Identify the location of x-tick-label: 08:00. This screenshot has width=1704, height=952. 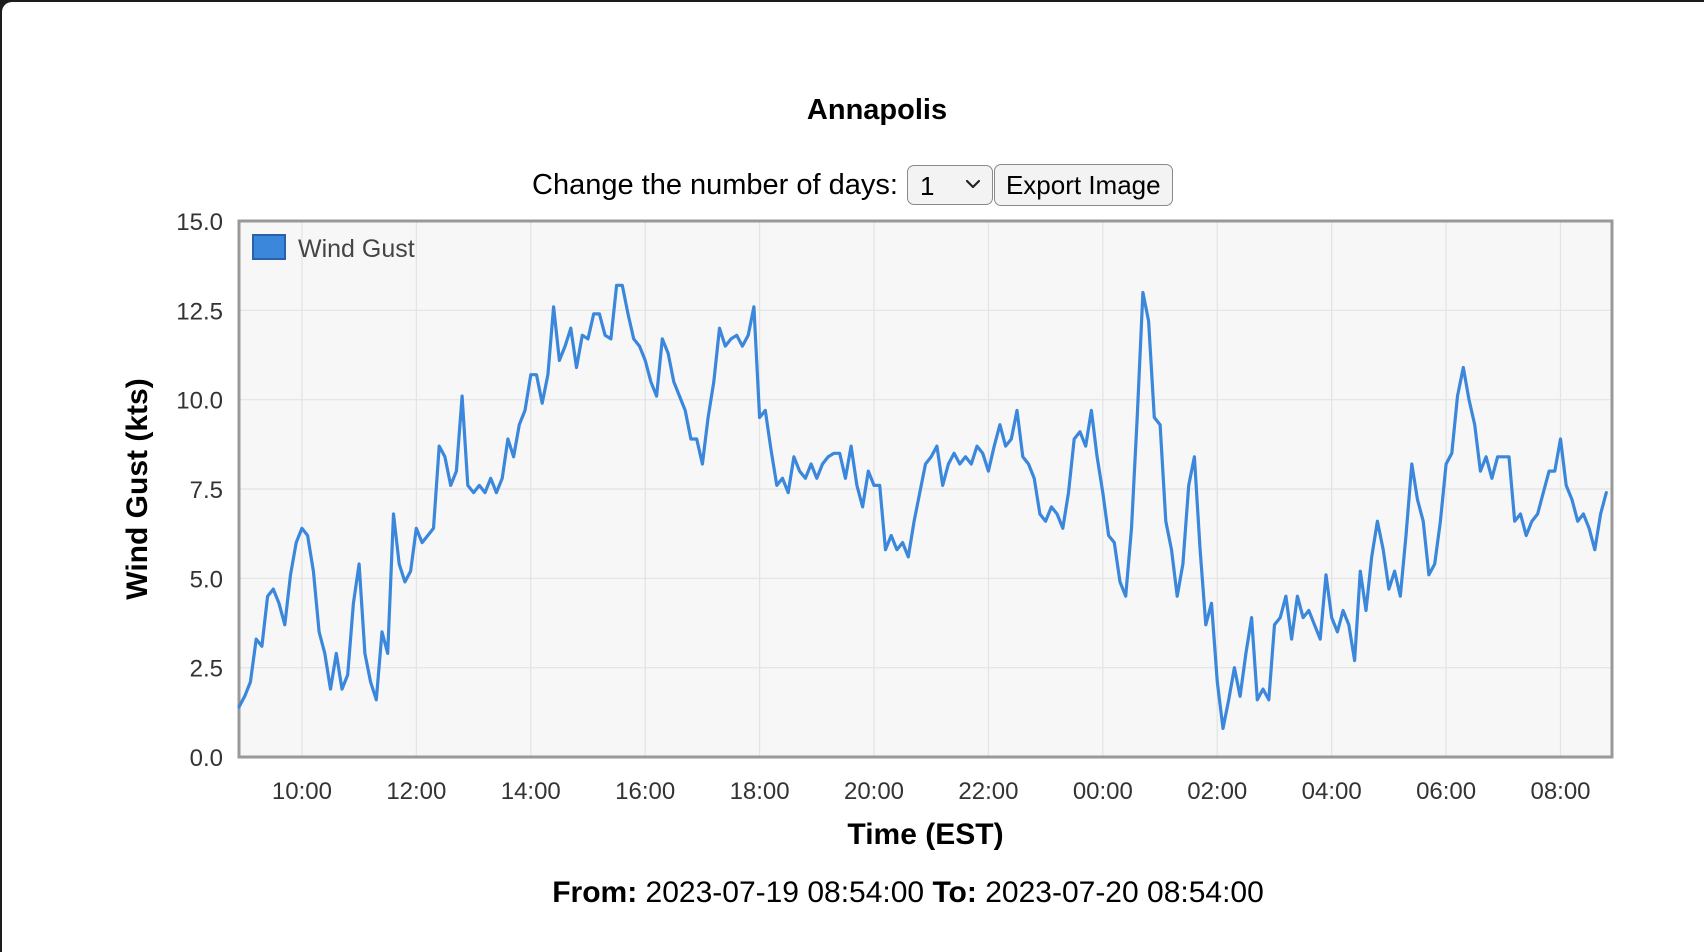
(1560, 791).